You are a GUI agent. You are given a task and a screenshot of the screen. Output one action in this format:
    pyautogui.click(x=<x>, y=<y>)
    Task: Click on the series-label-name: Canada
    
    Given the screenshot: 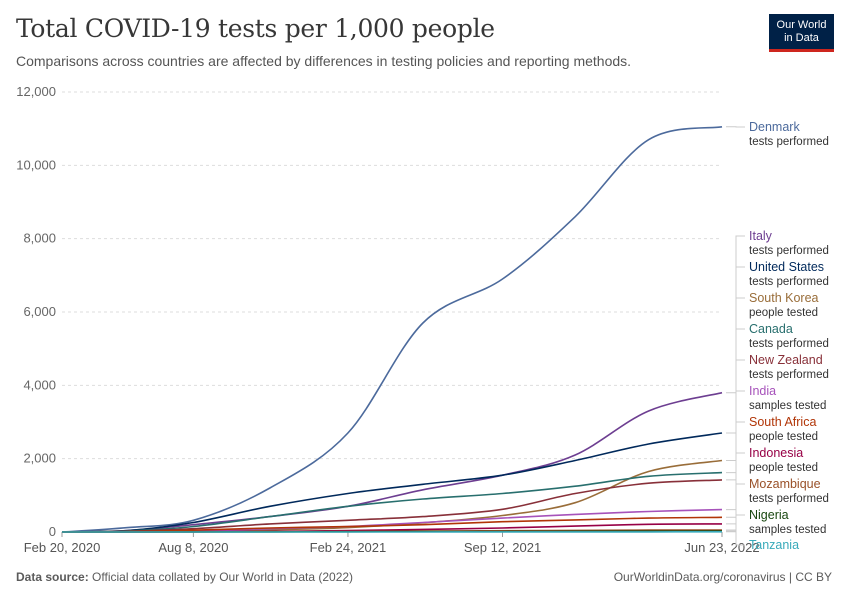 What is the action you would take?
    pyautogui.click(x=771, y=329)
    